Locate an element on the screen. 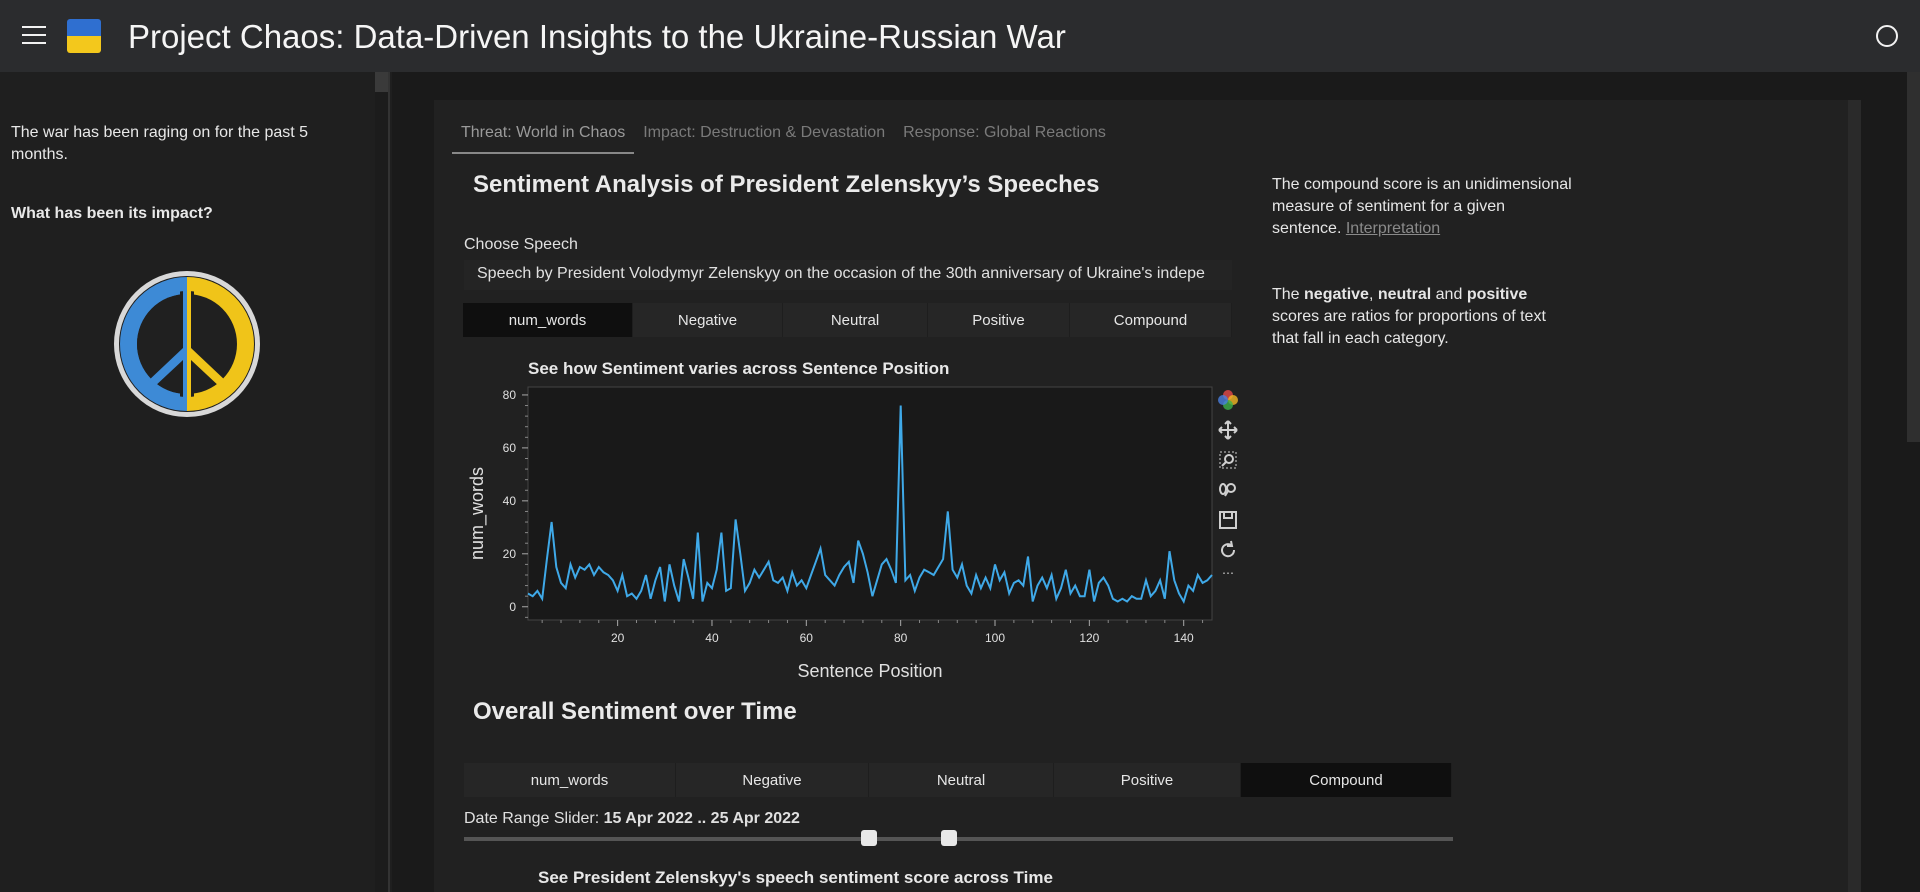 The image size is (1920, 892). status-circle-icon is located at coordinates (1887, 36).